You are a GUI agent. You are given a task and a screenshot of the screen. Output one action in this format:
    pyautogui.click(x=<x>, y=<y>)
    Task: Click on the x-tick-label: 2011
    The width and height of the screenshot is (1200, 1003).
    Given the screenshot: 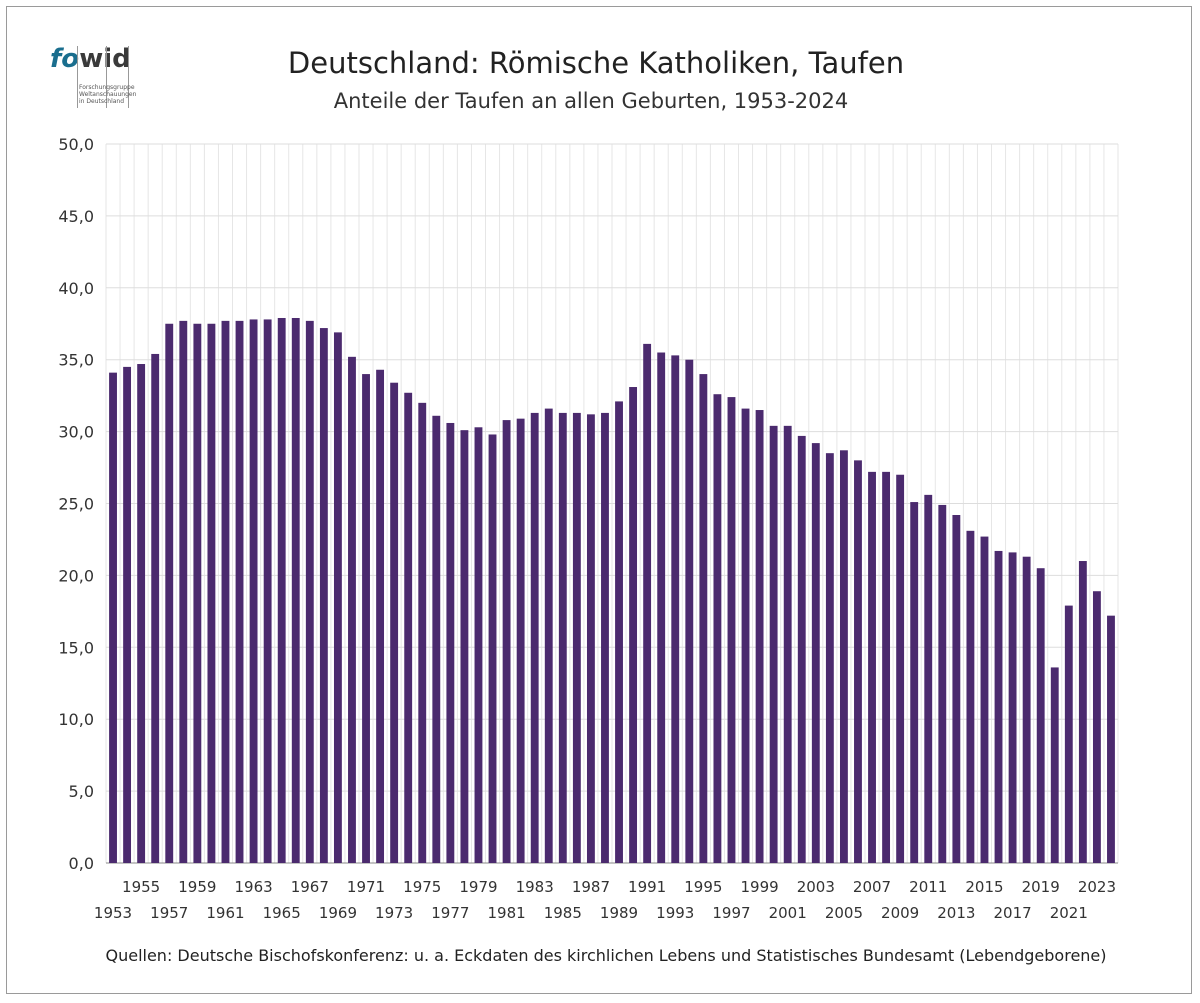 What is the action you would take?
    pyautogui.click(x=928, y=887)
    